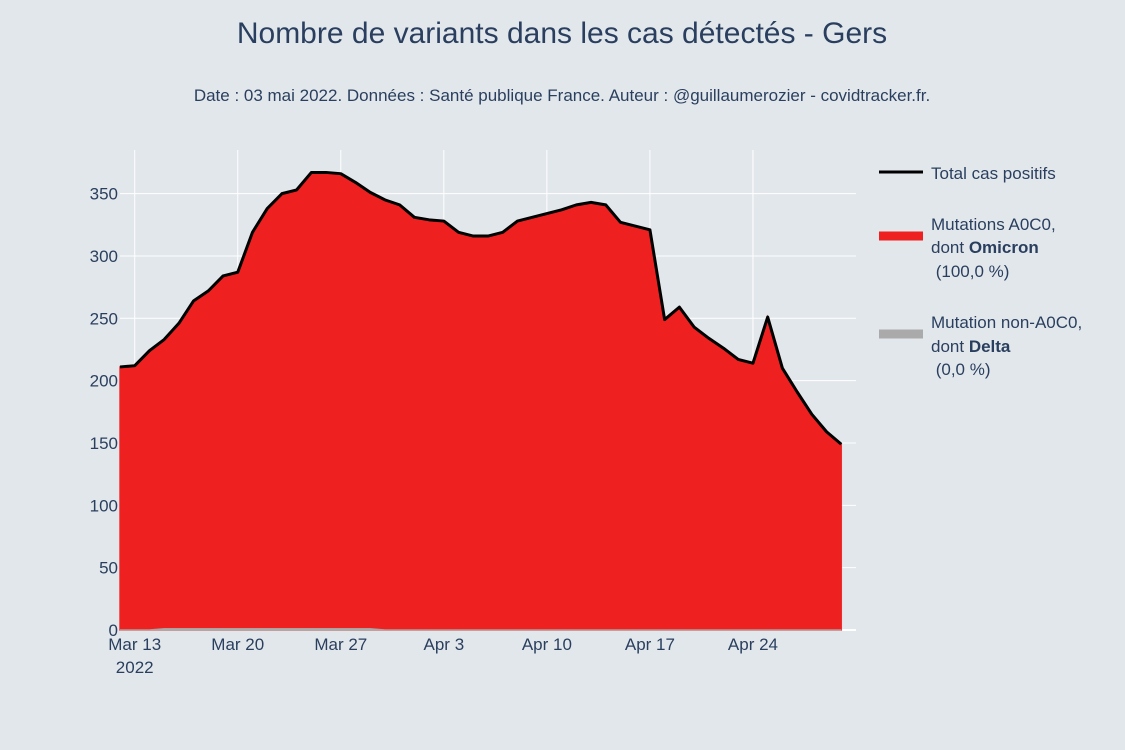  I want to click on legend-label-omicron-line2: dont Omicron, so click(985, 247).